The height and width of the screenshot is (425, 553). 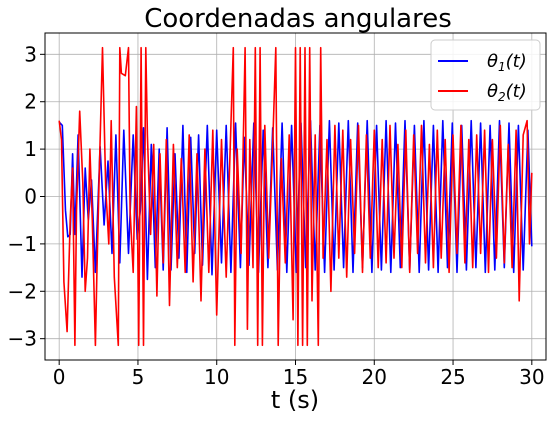 I want to click on x-tick-label: 5, so click(x=138, y=377).